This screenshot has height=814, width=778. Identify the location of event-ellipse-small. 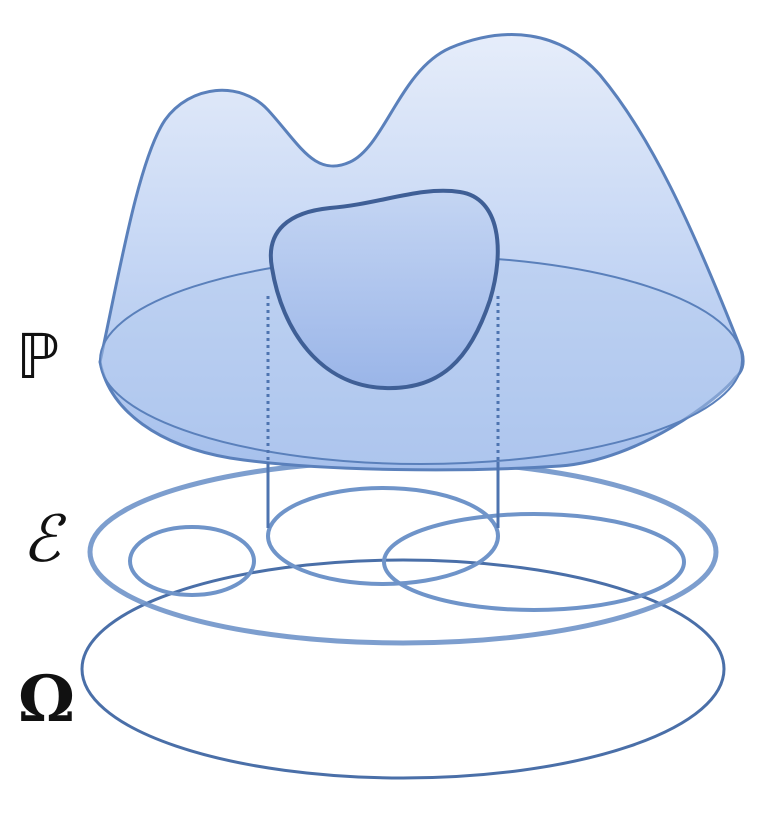
(192, 561).